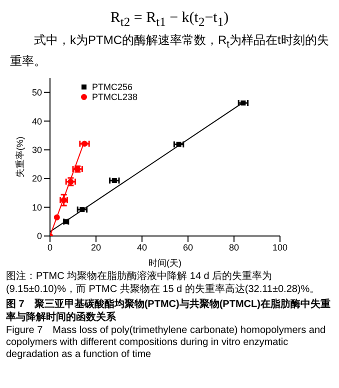 Image resolution: width=339 pixels, height=388 pixels. What do you see at coordinates (163, 283) in the screenshot?
I see `text: 图注：PTMC 均聚物在脂肪酶溶液中降解 14 d 后的失重率为(9.15±0.10)%，而 PTMC 共聚物在 15 d 的失重率高达(32.11±0.28)%。` at bounding box center [163, 283].